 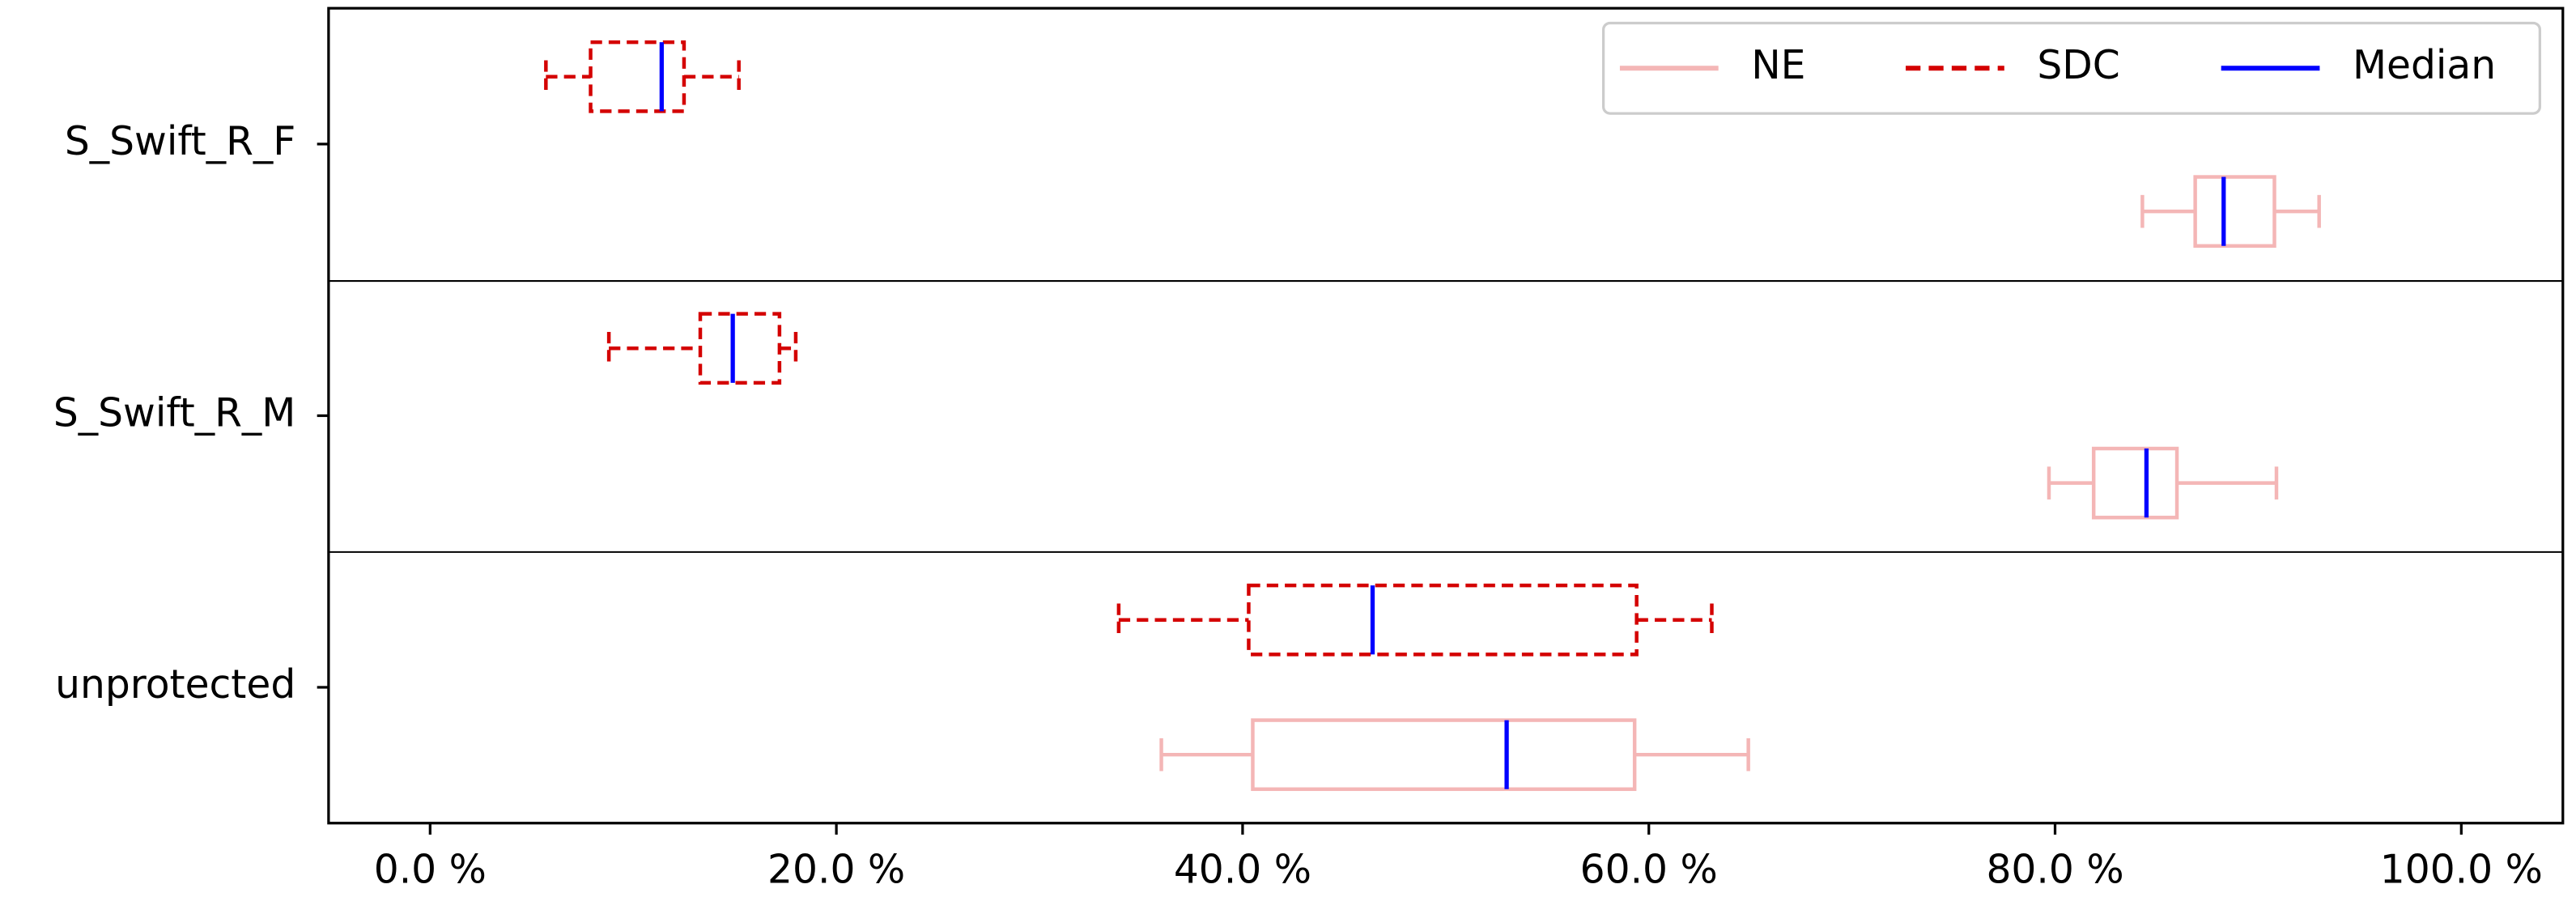 I want to click on x-tick-label: 40.0 %, so click(x=1243, y=870).